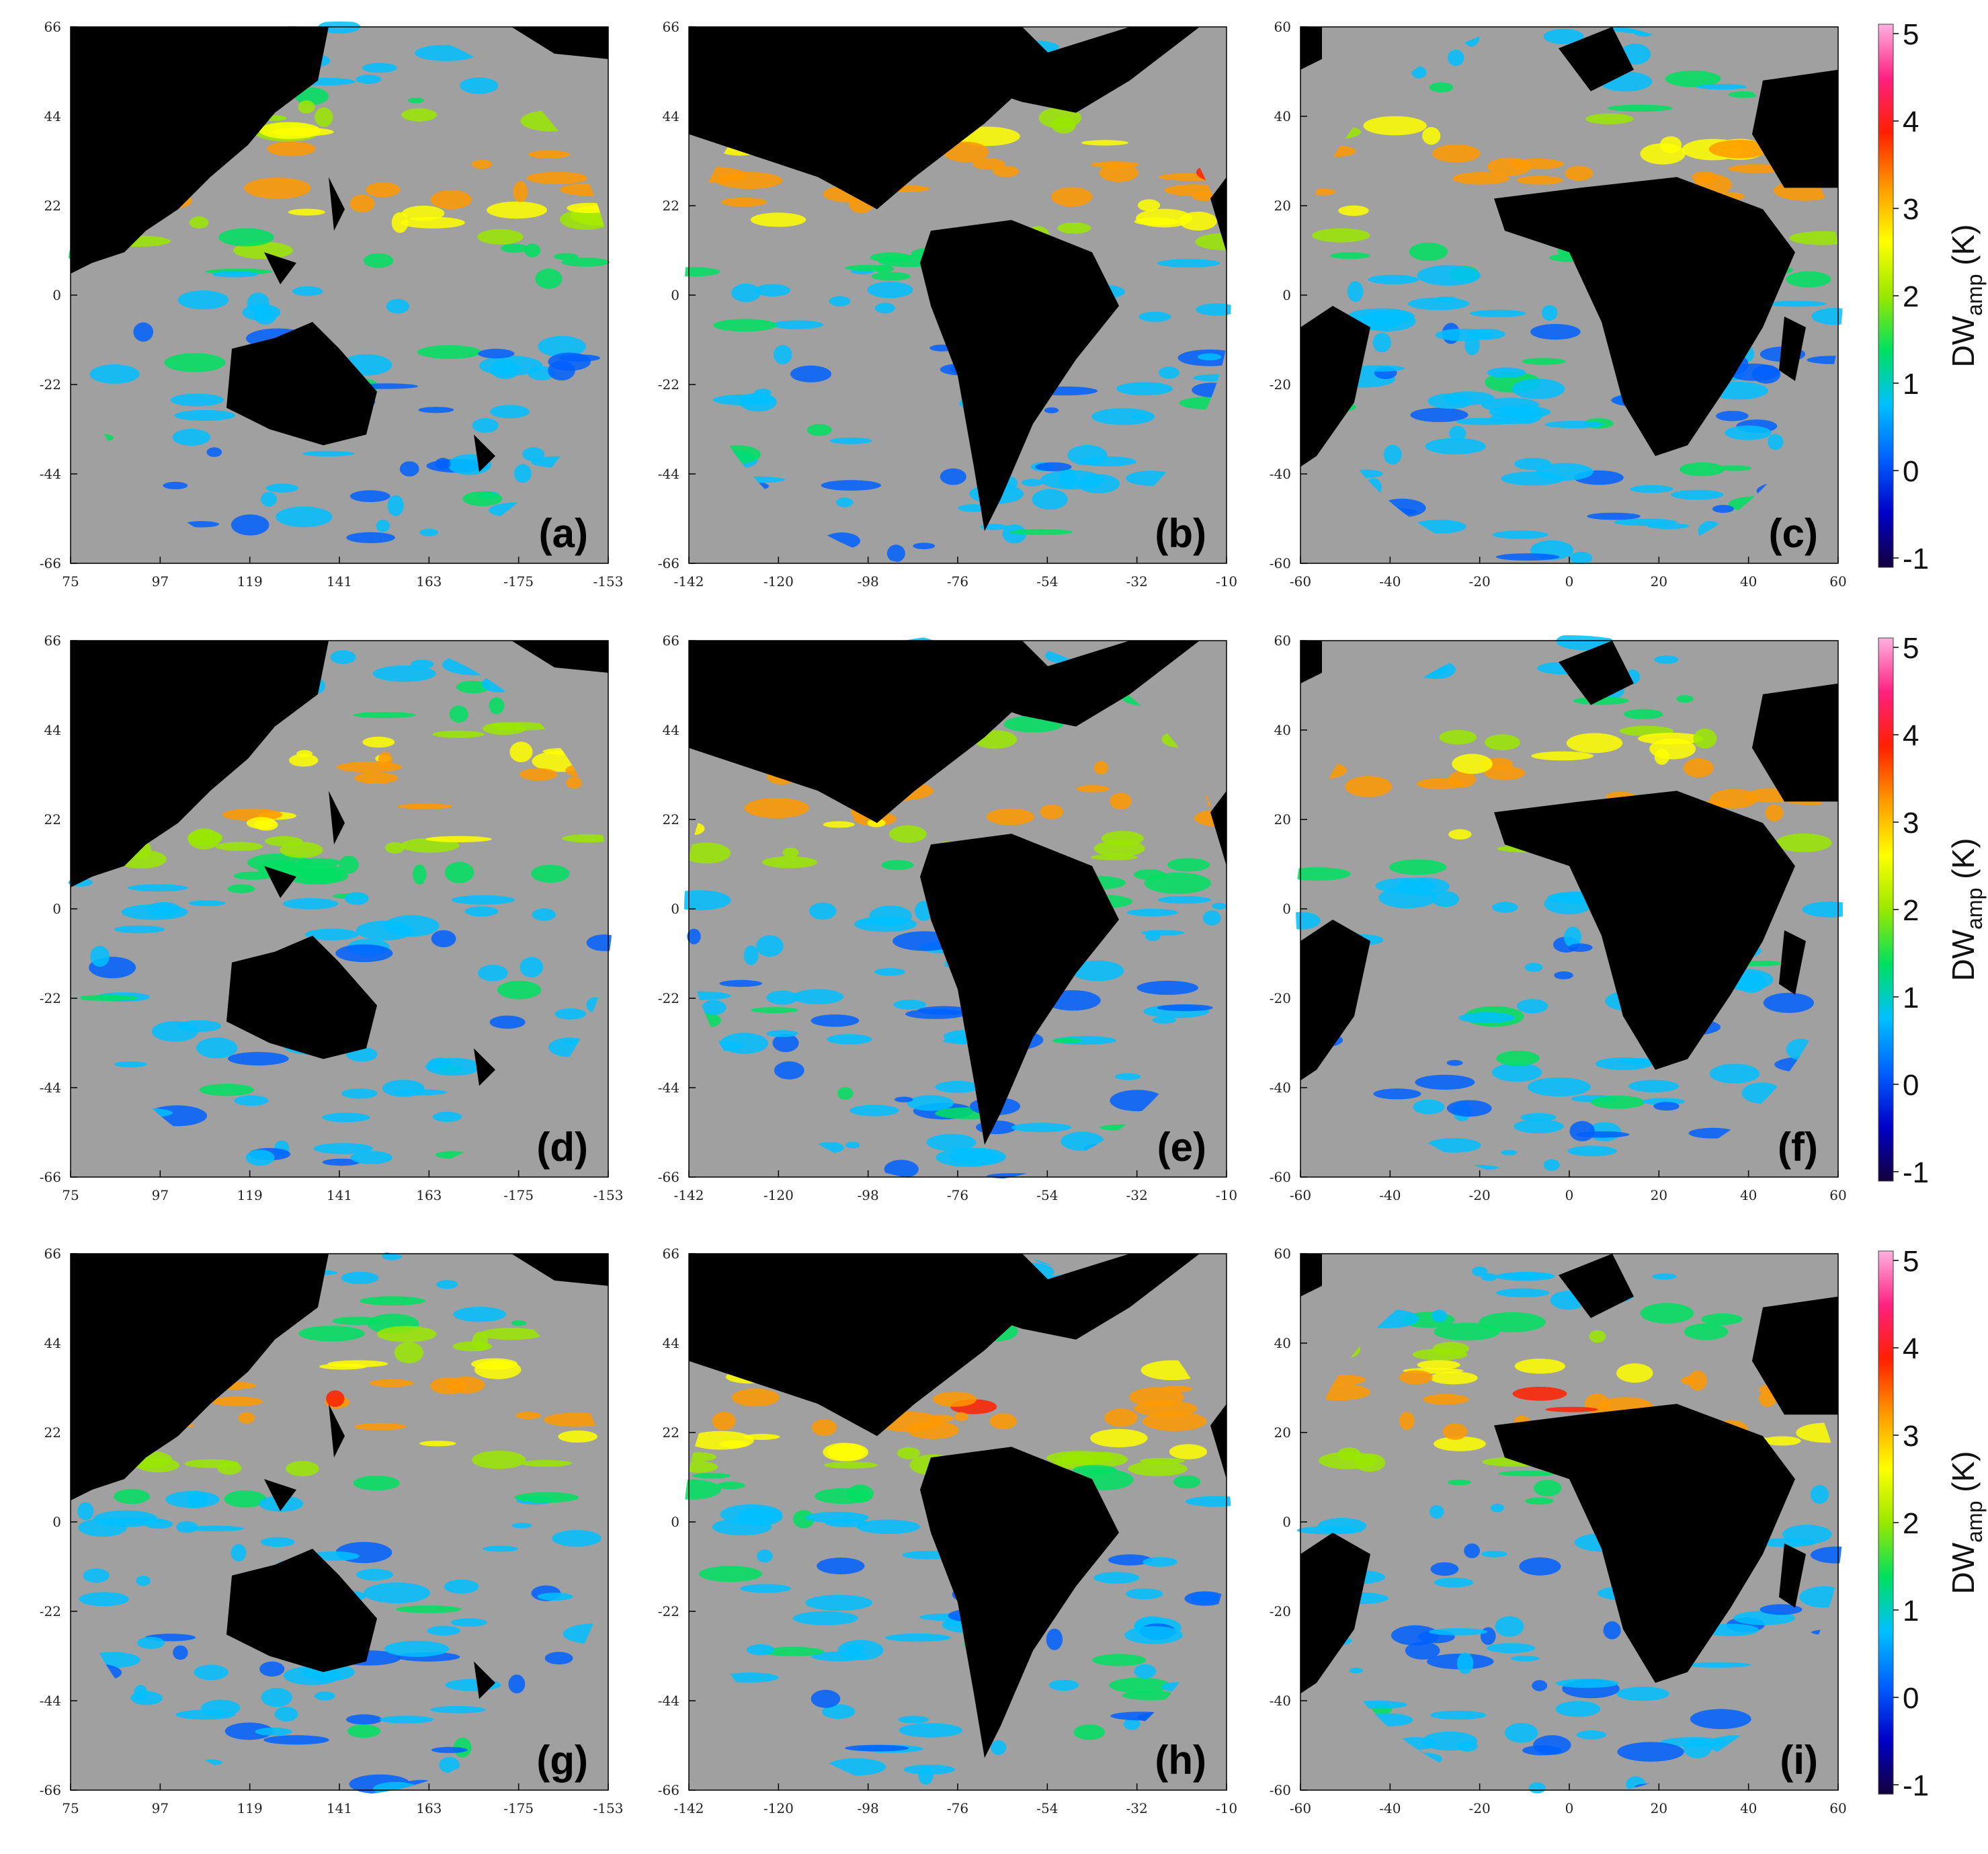 This screenshot has height=1854, width=1988. What do you see at coordinates (1280, 1177) in the screenshot?
I see `y-tick-label: -60` at bounding box center [1280, 1177].